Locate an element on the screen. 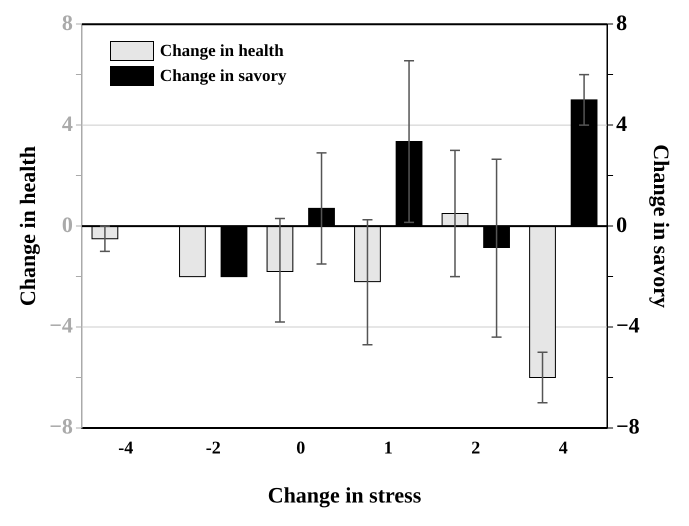 Image resolution: width=689 pixels, height=526 pixels. y2-tick-label: −4 is located at coordinates (628, 325).